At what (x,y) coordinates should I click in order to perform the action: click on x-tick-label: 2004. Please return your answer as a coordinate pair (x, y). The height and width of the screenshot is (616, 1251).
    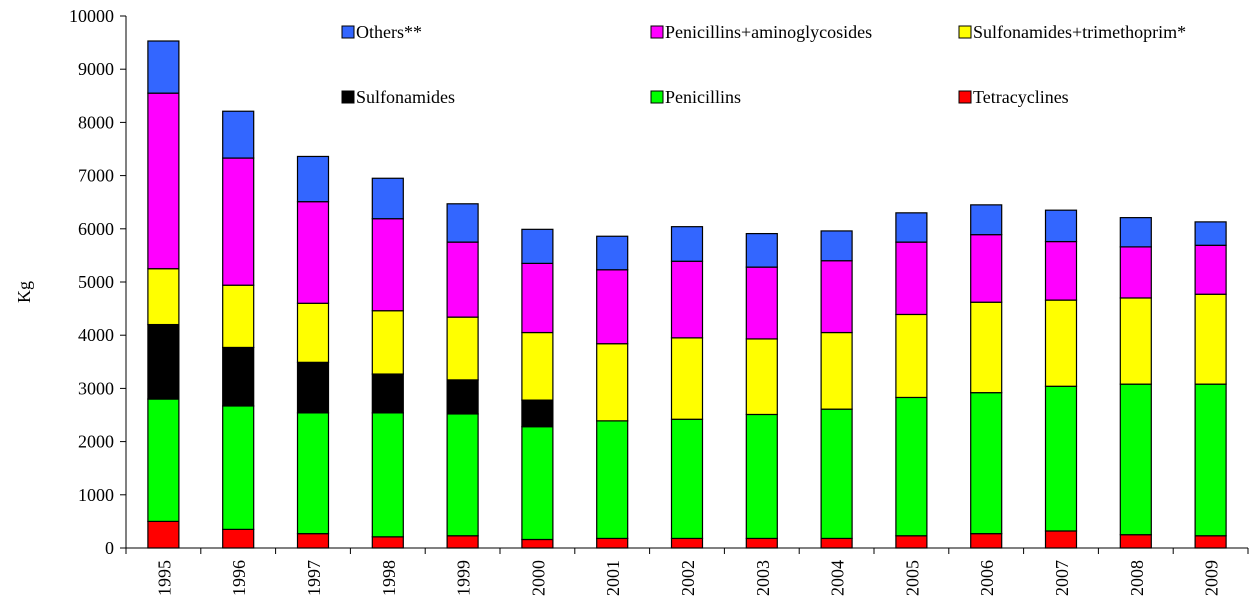
    Looking at the image, I should click on (838, 578).